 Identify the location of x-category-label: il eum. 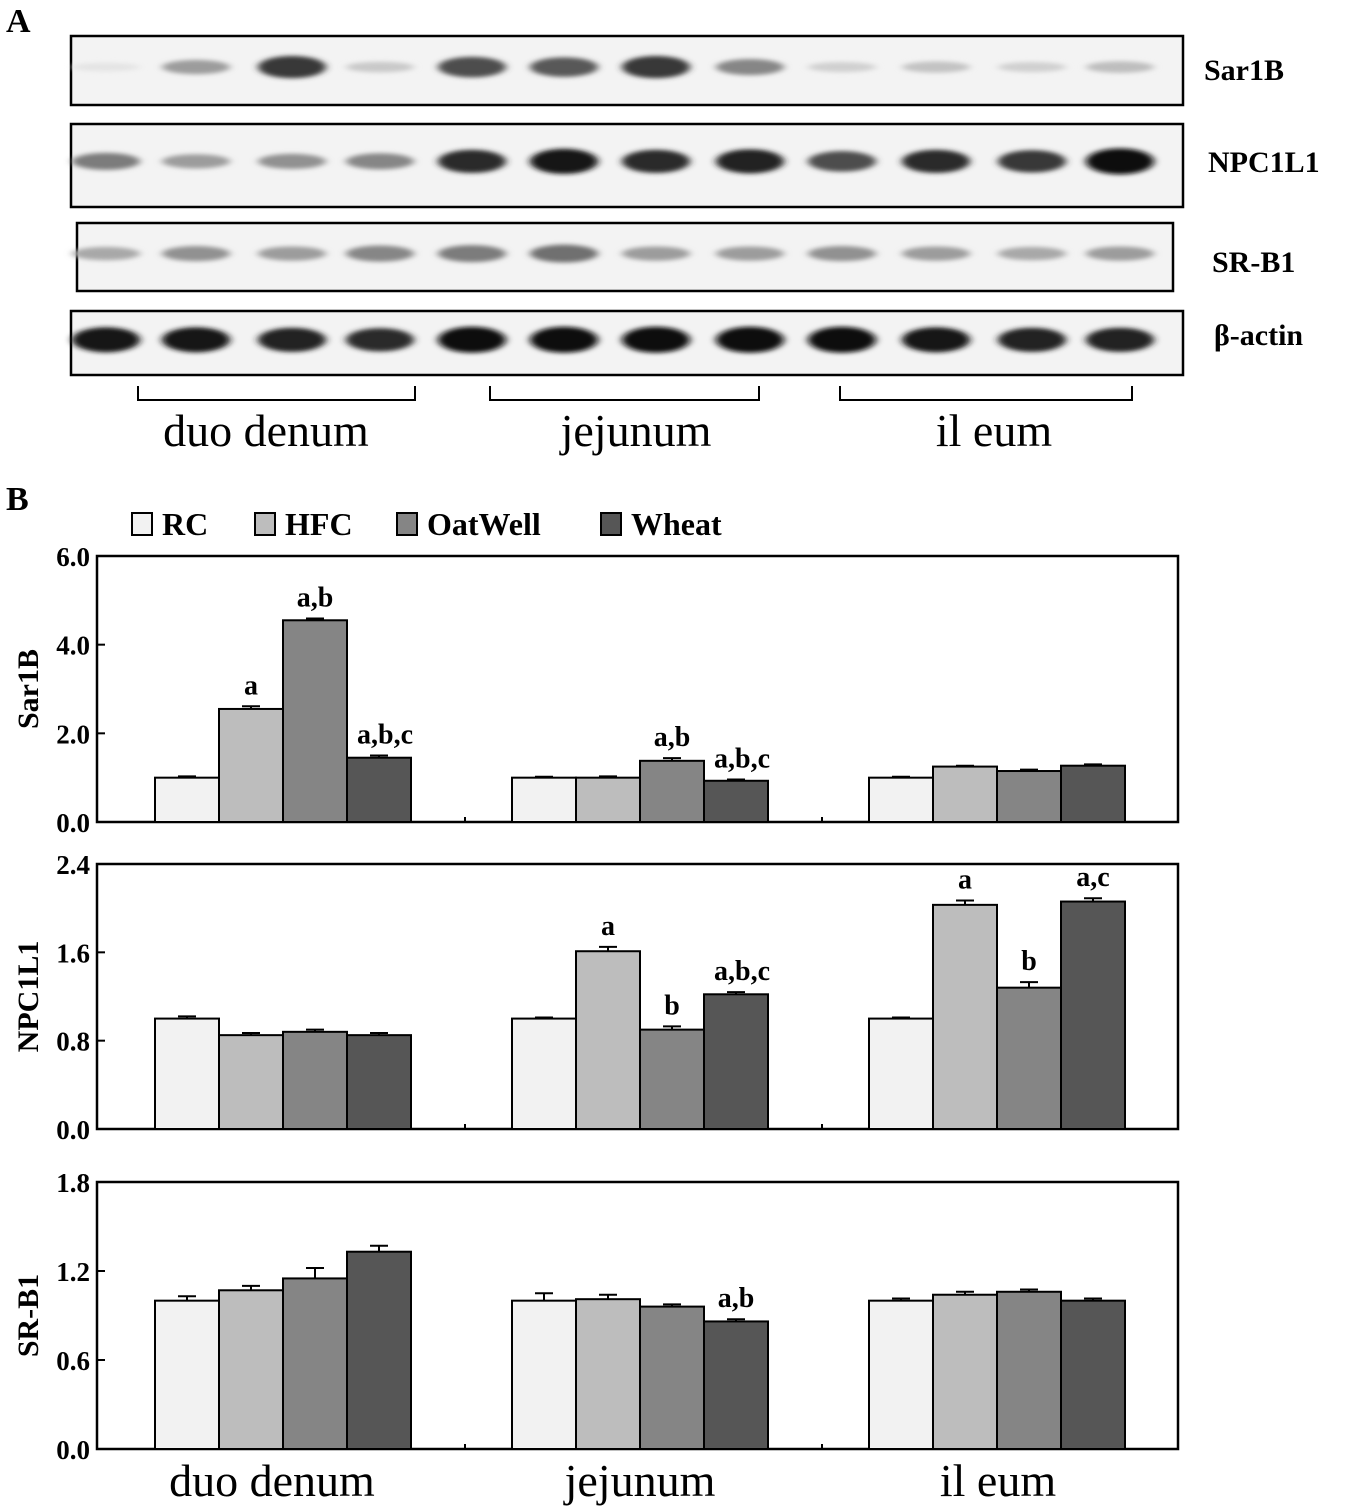
(998, 1480).